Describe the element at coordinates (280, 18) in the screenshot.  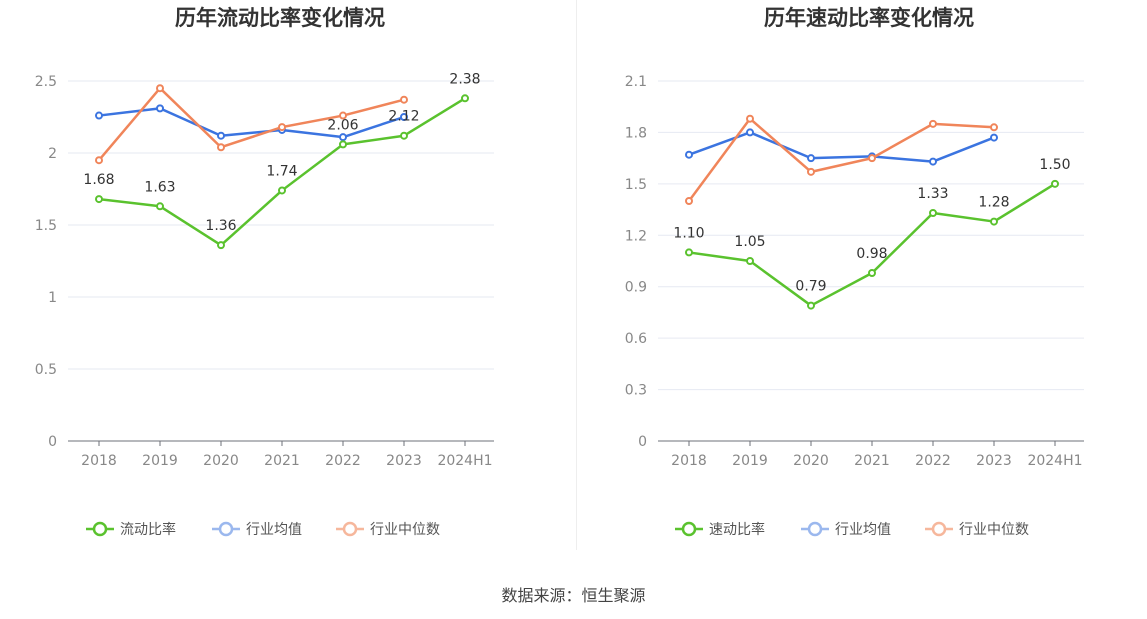
I see `chart-title: 历年流动比率变化情况` at that location.